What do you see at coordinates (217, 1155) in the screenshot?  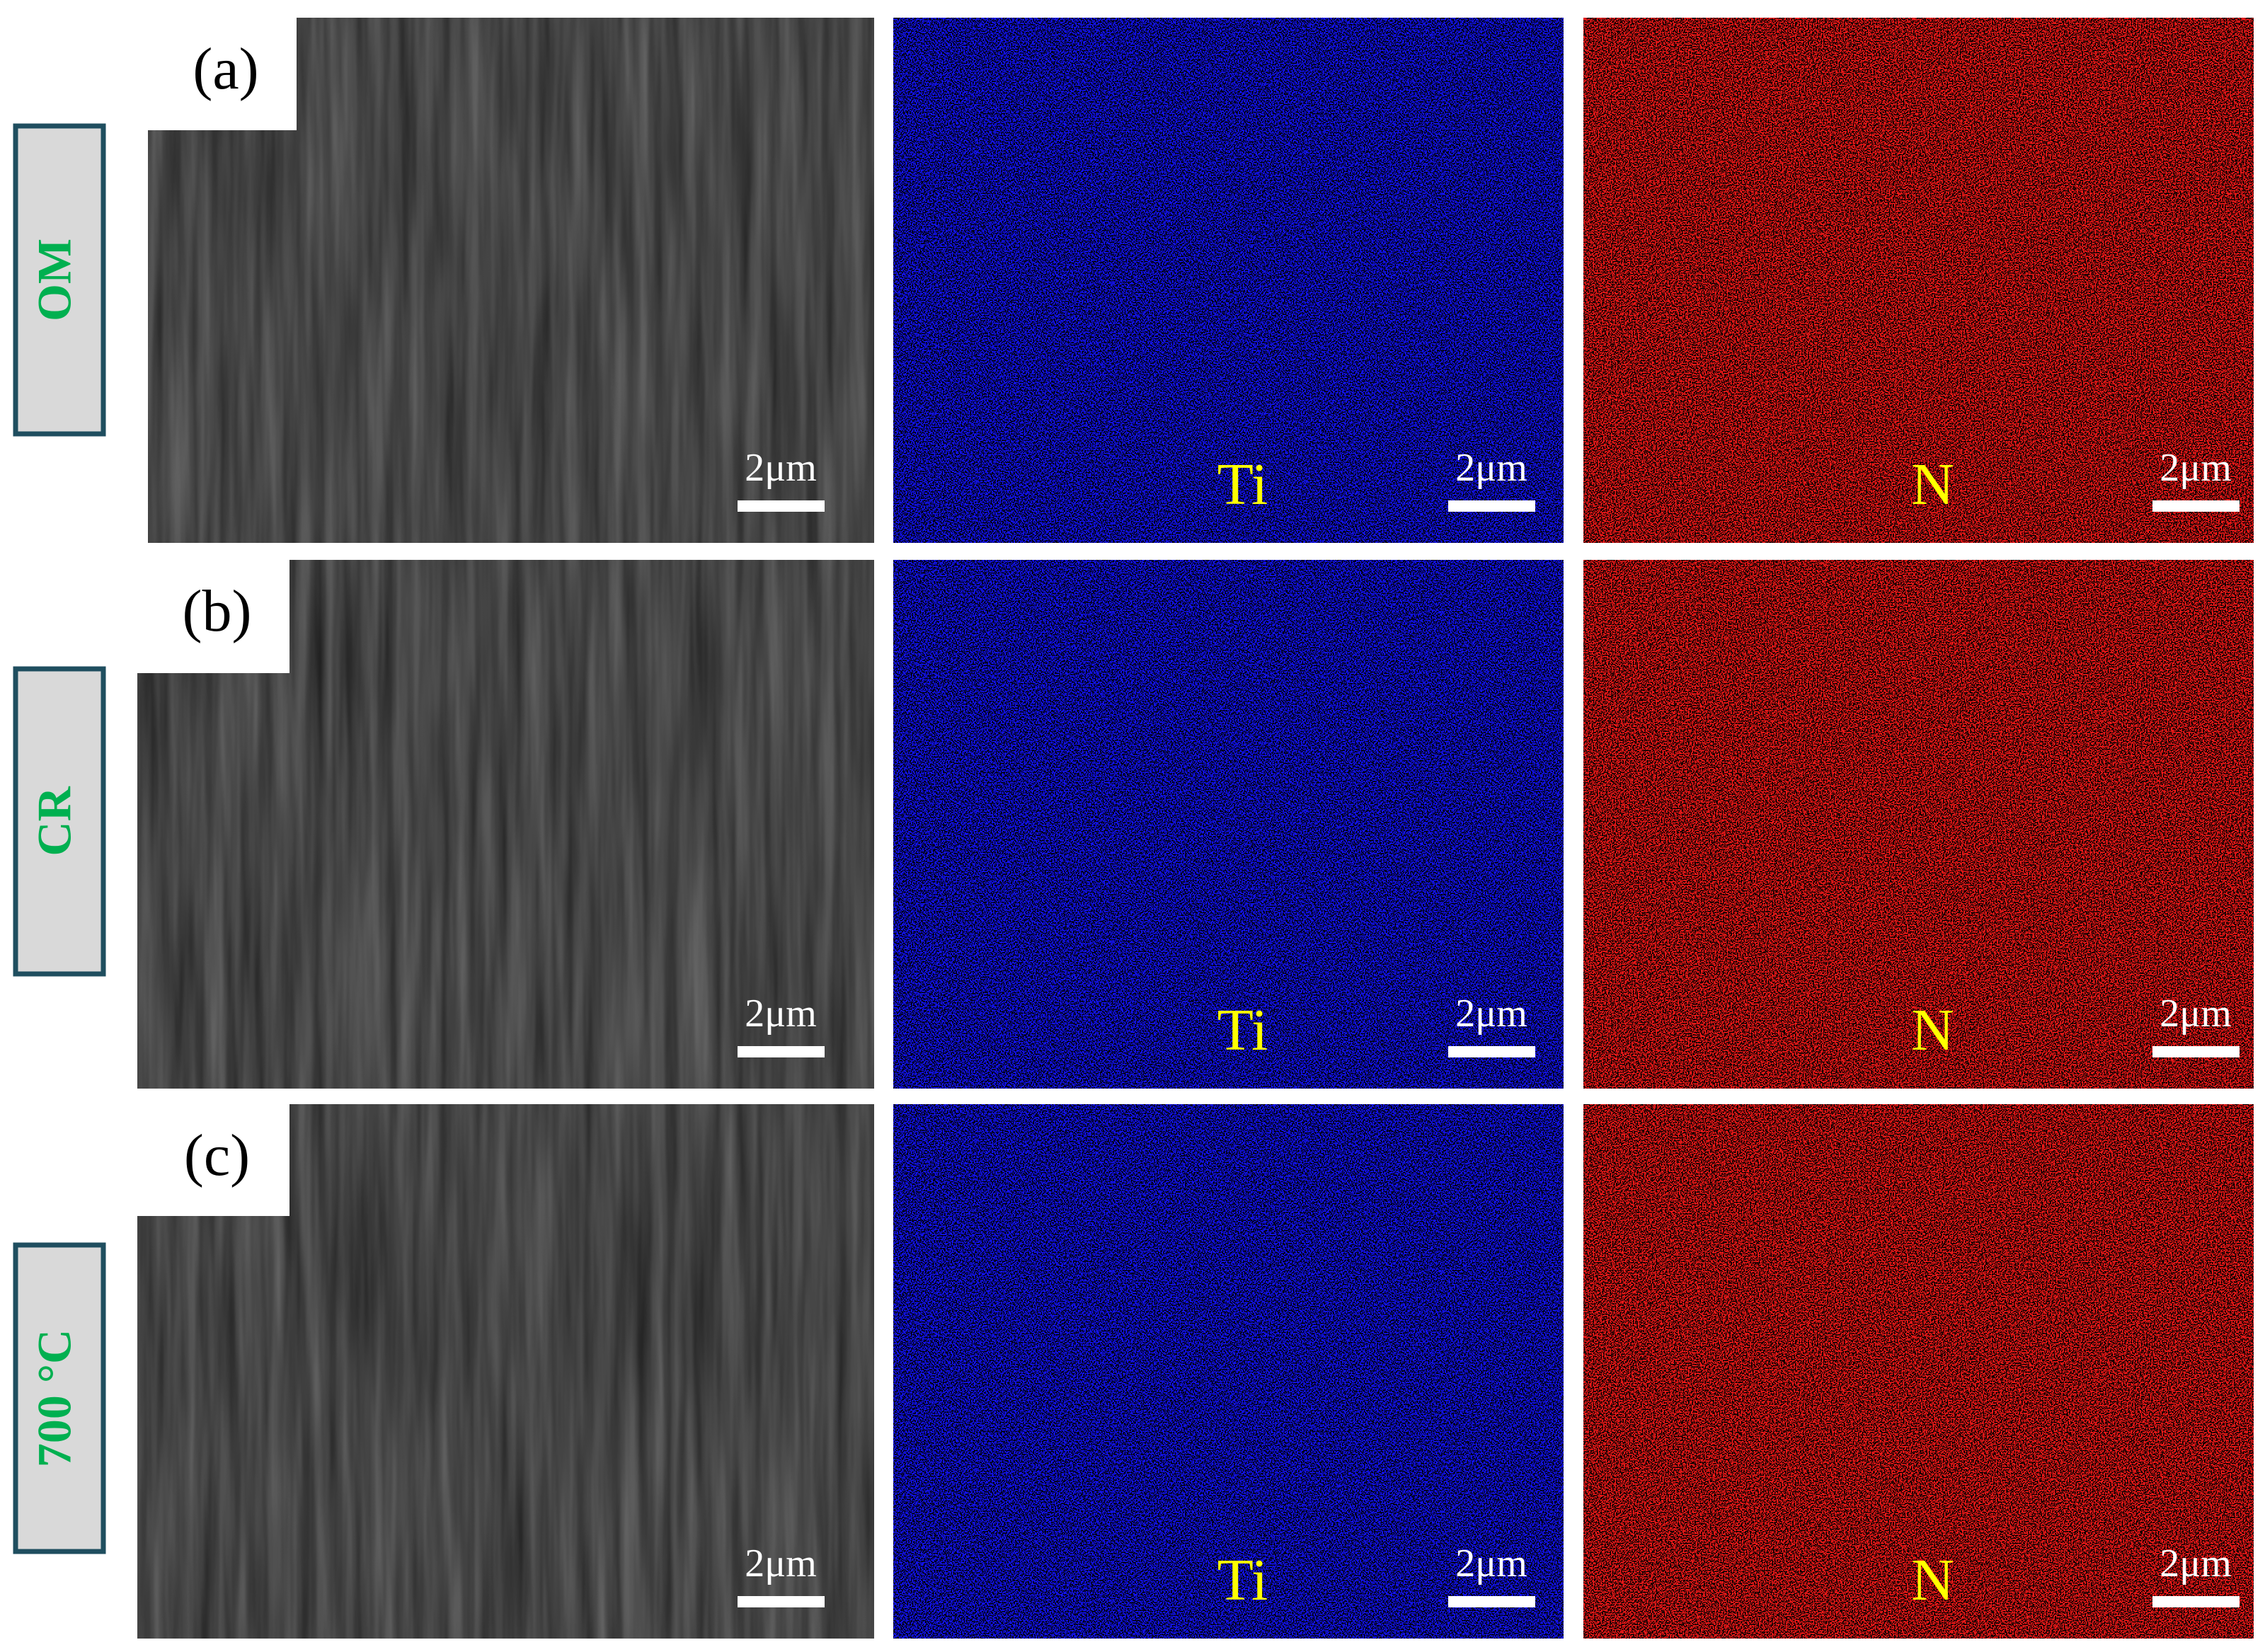 I see `panel-label: (c)` at bounding box center [217, 1155].